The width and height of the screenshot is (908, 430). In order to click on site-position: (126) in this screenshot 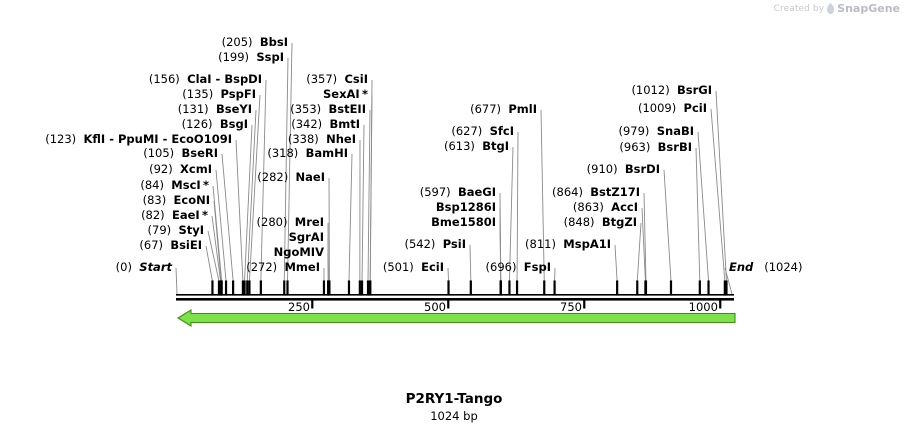, I will do `click(197, 124)`.